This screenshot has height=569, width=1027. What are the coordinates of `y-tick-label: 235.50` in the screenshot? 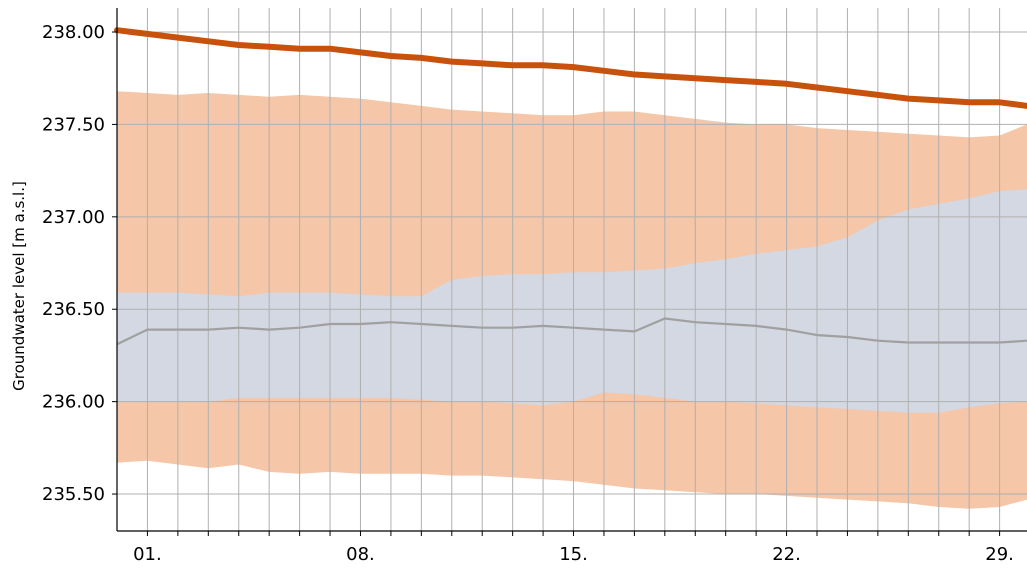 It's located at (73, 494).